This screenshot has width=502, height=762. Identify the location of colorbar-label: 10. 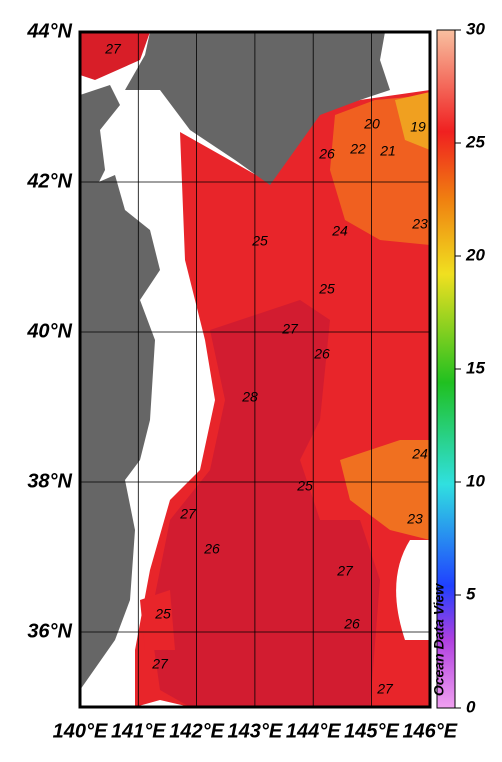
(475, 480).